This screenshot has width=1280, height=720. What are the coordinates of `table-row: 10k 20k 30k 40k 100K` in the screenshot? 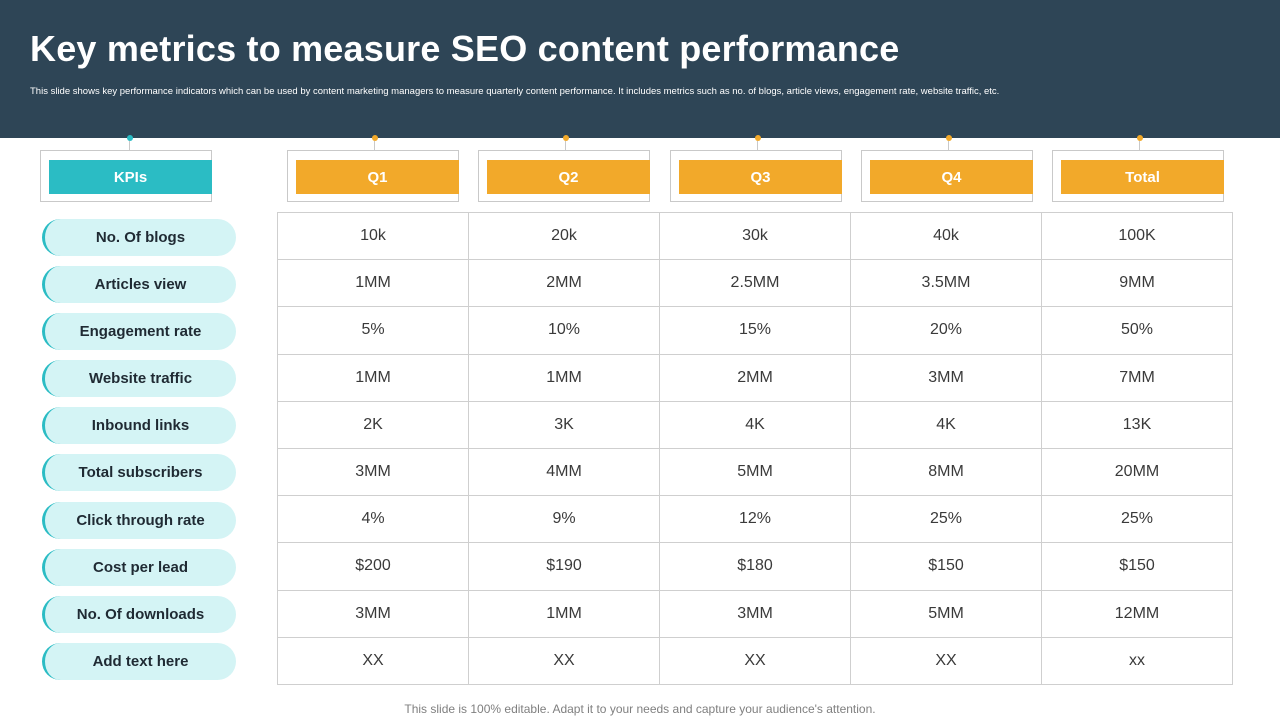 It's located at (755, 236).